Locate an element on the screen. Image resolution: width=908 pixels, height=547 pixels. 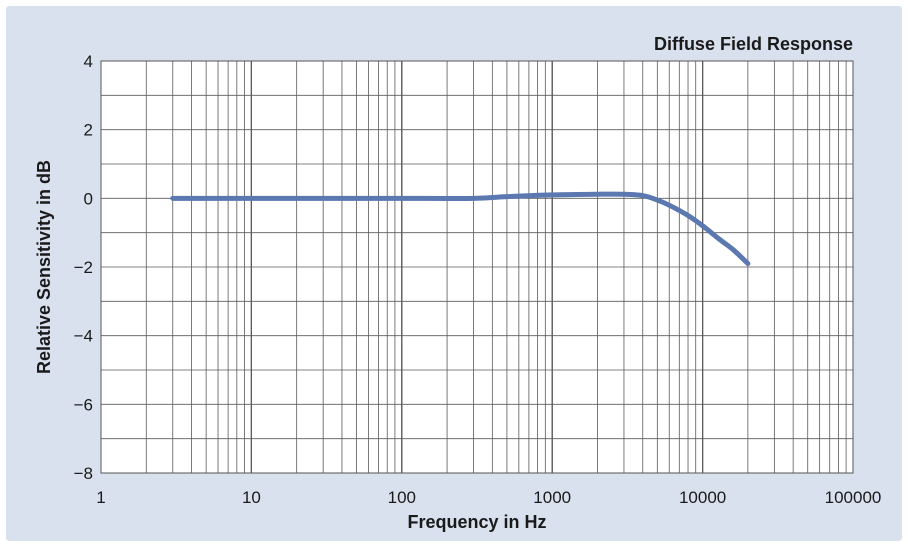
y-tick-label: −2 is located at coordinates (83, 267).